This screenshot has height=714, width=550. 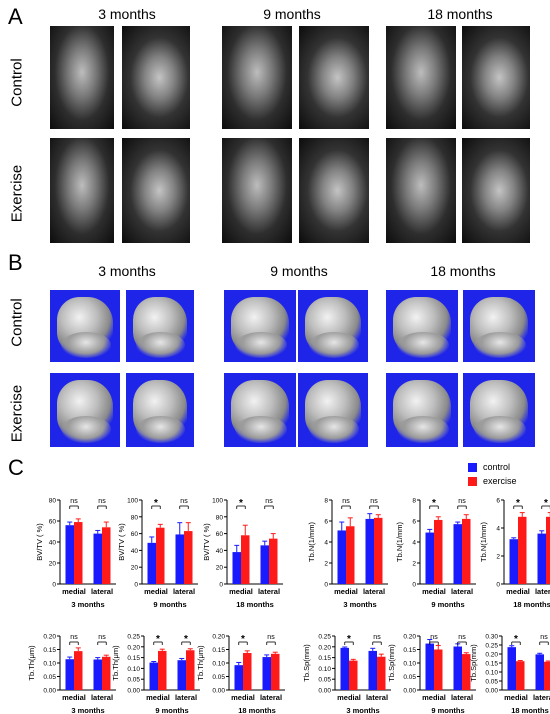 What do you see at coordinates (460, 14) in the screenshot?
I see `column-title-18-months-a: 18 months` at bounding box center [460, 14].